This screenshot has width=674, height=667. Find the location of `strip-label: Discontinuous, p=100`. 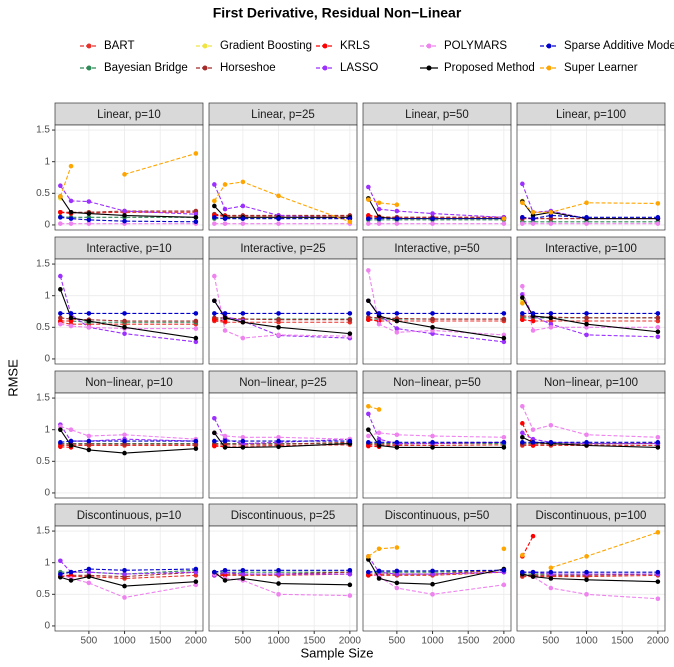

strip-label: Discontinuous, p=100 is located at coordinates (591, 516).